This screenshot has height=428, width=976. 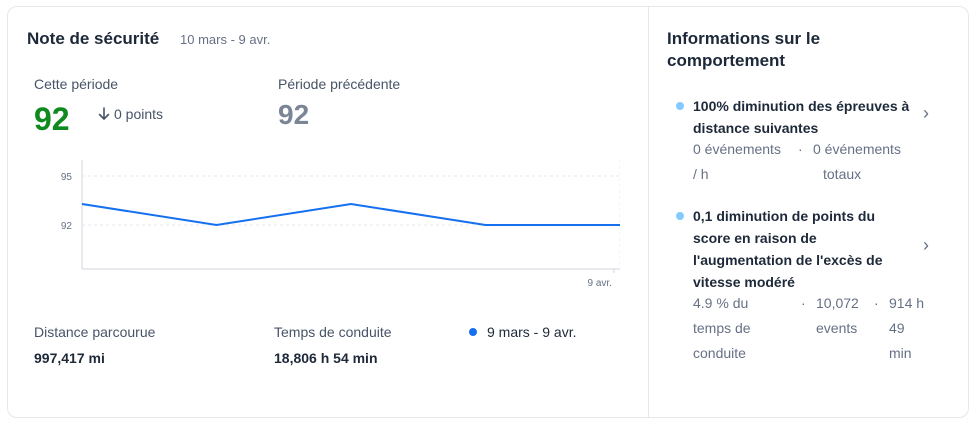 I want to click on score-delta-text: 0 points, so click(x=139, y=114).